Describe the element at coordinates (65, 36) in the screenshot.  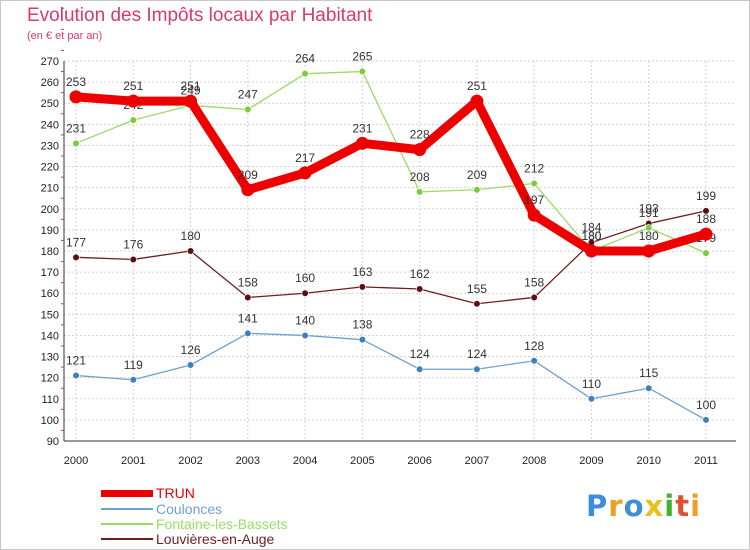
I see `chart-subtitle: (en € et par an)` at that location.